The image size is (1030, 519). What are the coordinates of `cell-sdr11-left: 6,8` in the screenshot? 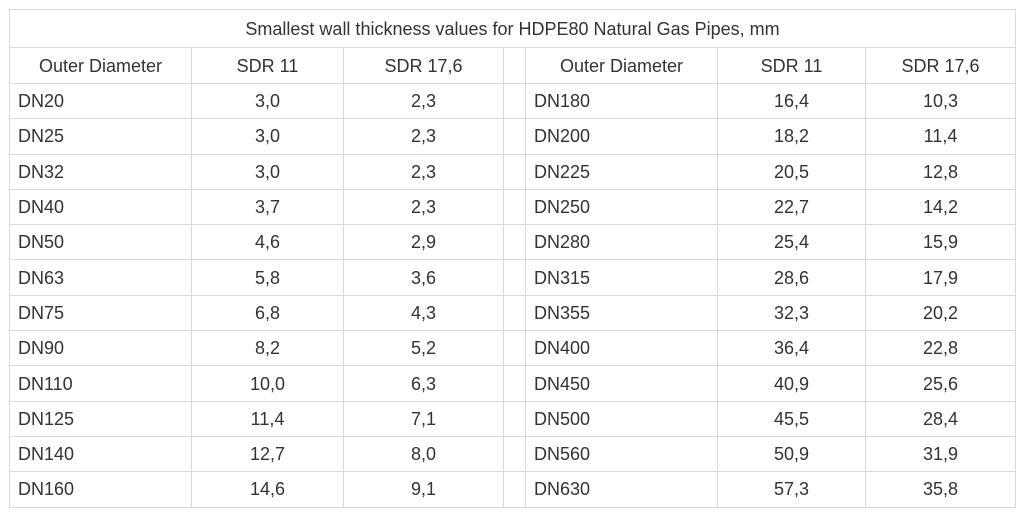 It's located at (267, 313).